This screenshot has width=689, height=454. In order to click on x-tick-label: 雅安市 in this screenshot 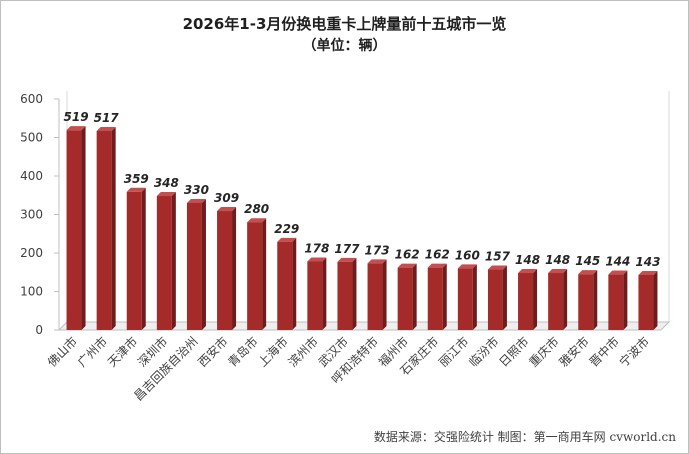, I will do `click(574, 352)`.